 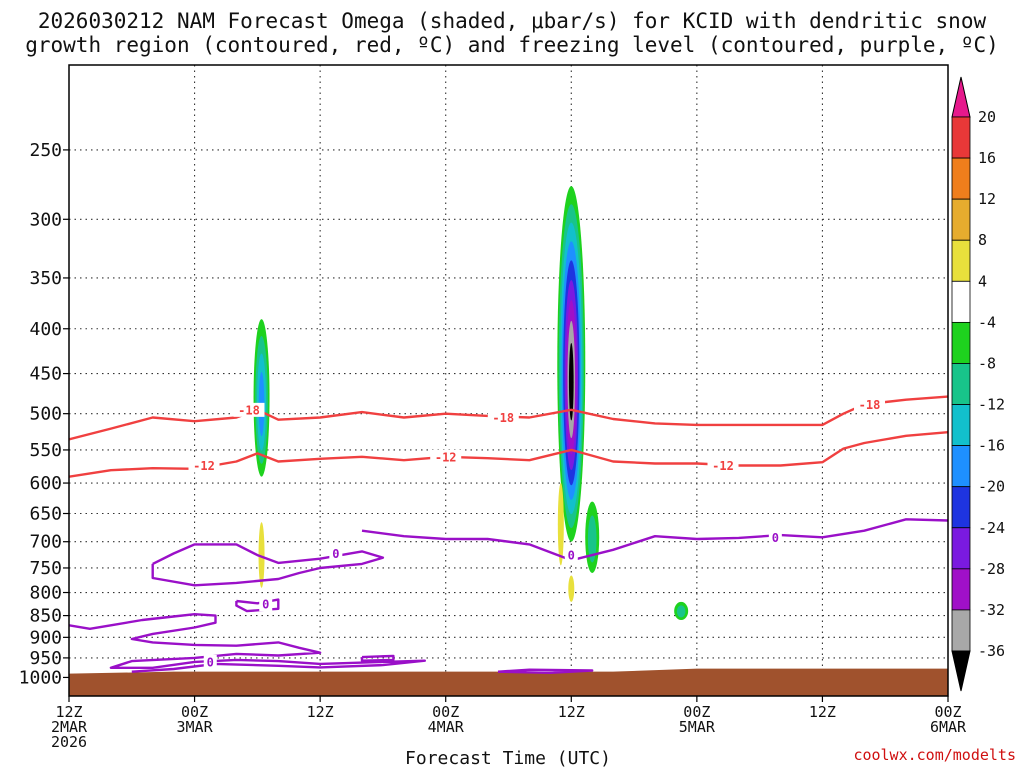 I want to click on y-tick-label: 300, so click(x=45, y=219).